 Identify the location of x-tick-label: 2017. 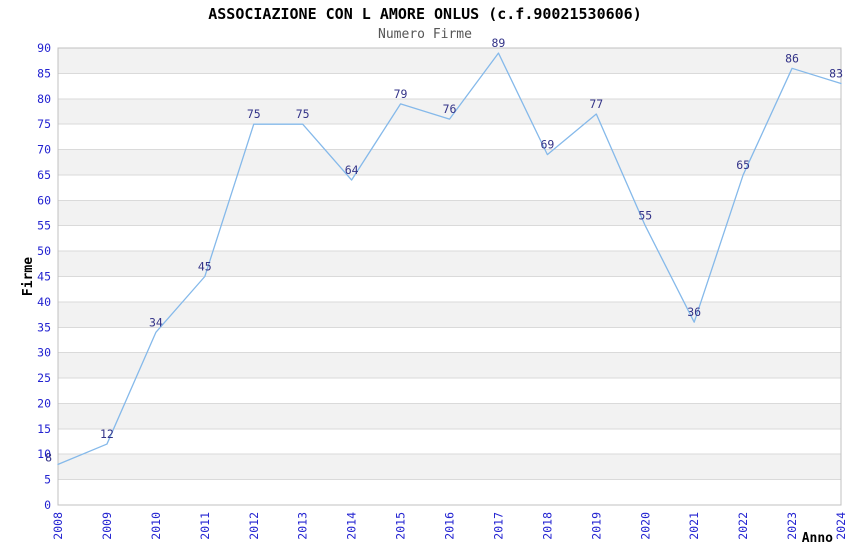
(498, 526).